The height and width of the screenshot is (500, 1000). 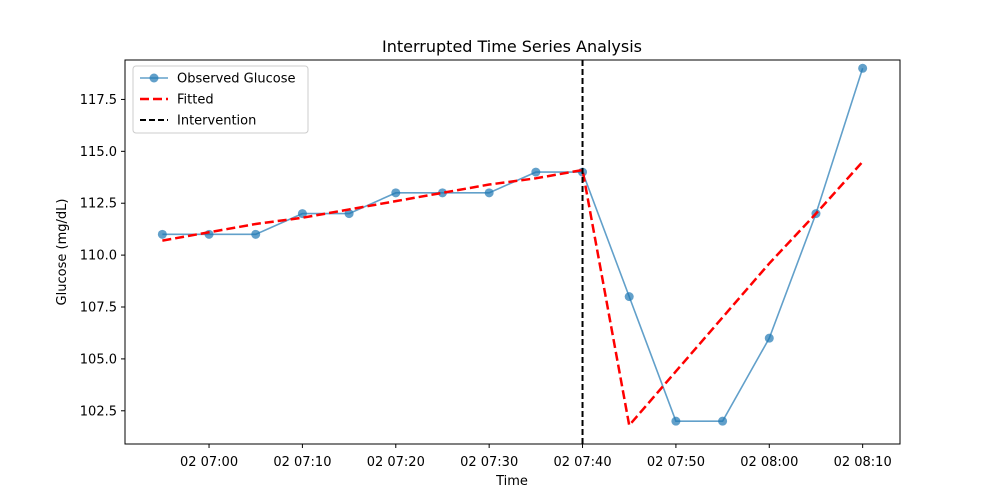 I want to click on x-tick-label: 02 08:10, so click(x=863, y=462).